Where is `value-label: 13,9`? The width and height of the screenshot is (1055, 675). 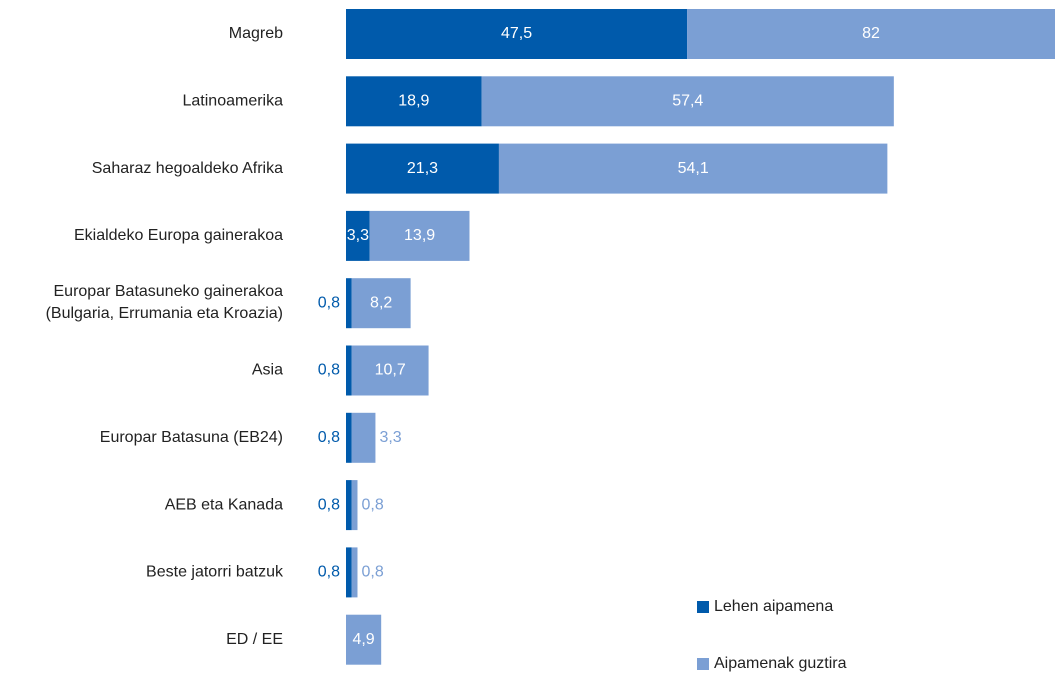 value-label: 13,9 is located at coordinates (419, 235).